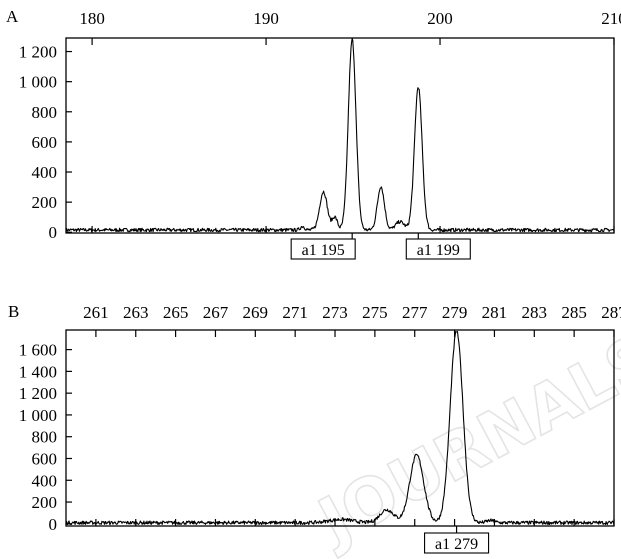 This screenshot has width=621, height=559. What do you see at coordinates (12, 16) in the screenshot?
I see `panel-a-label: A` at bounding box center [12, 16].